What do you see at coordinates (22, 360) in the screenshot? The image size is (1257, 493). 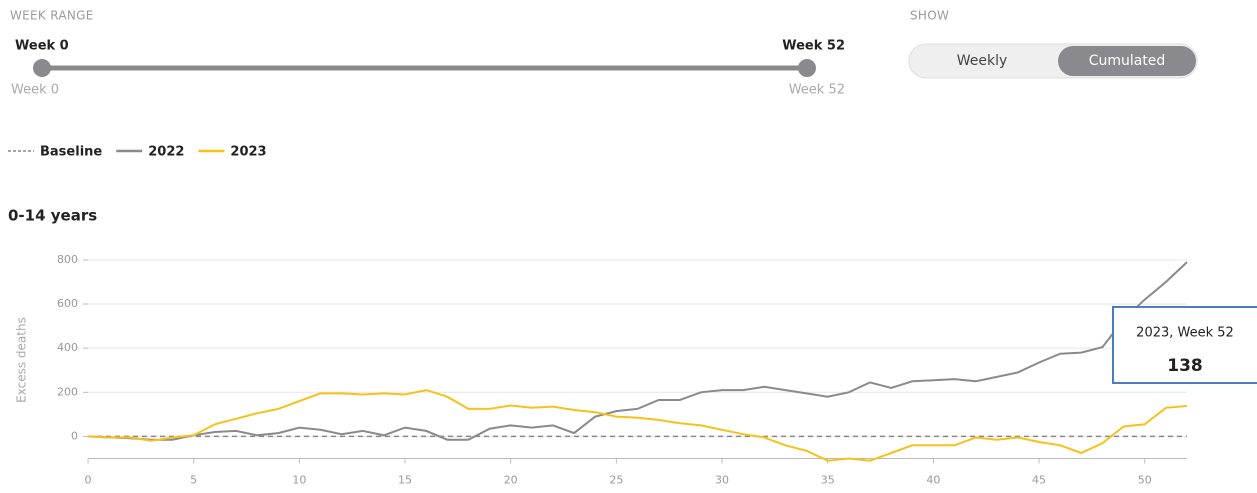 I see `y-axis-label: Excess deaths` at bounding box center [22, 360].